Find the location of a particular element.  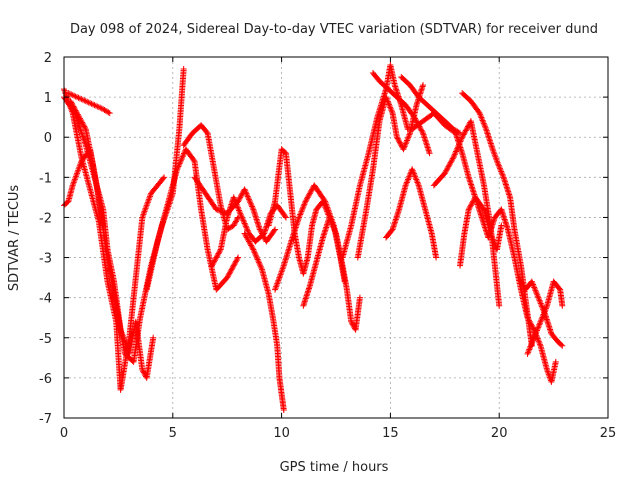

x-tick-label: 5 is located at coordinates (173, 433).